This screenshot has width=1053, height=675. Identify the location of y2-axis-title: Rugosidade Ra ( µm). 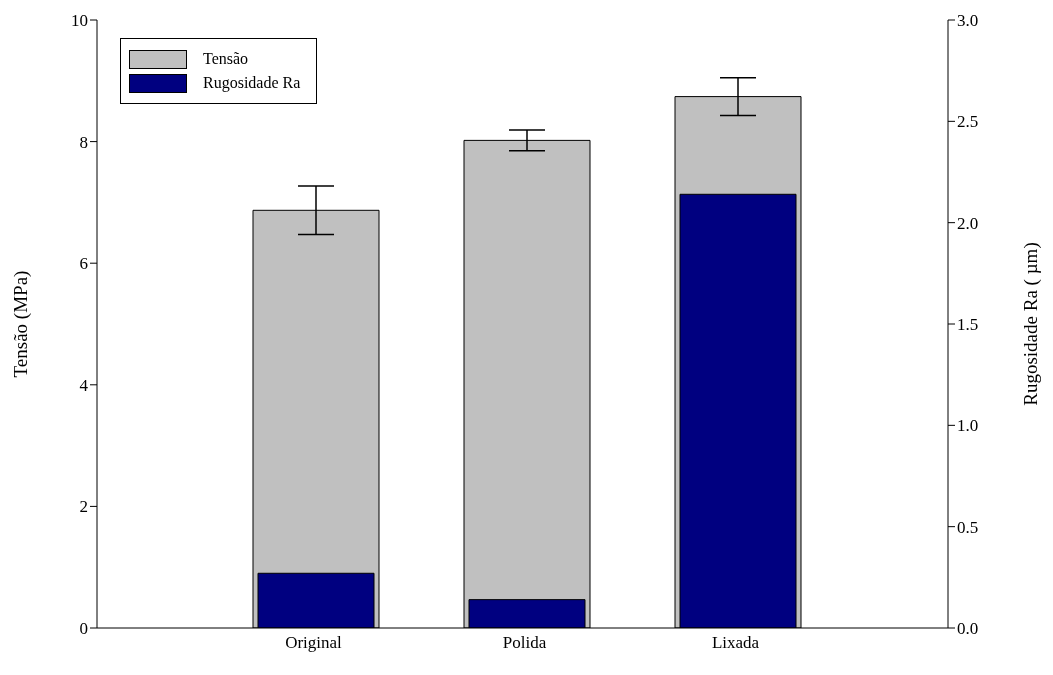
(1030, 324).